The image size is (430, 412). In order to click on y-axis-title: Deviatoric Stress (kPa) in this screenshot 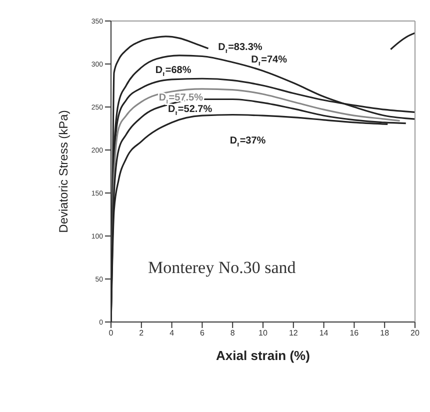, I will do `click(63, 171)`.